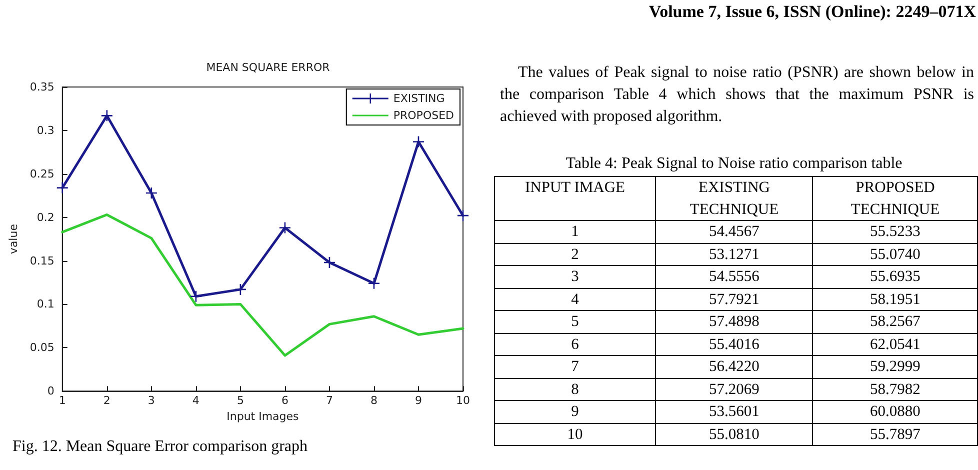  Describe the element at coordinates (45, 304) in the screenshot. I see `y-tick-label: 0.1` at that location.